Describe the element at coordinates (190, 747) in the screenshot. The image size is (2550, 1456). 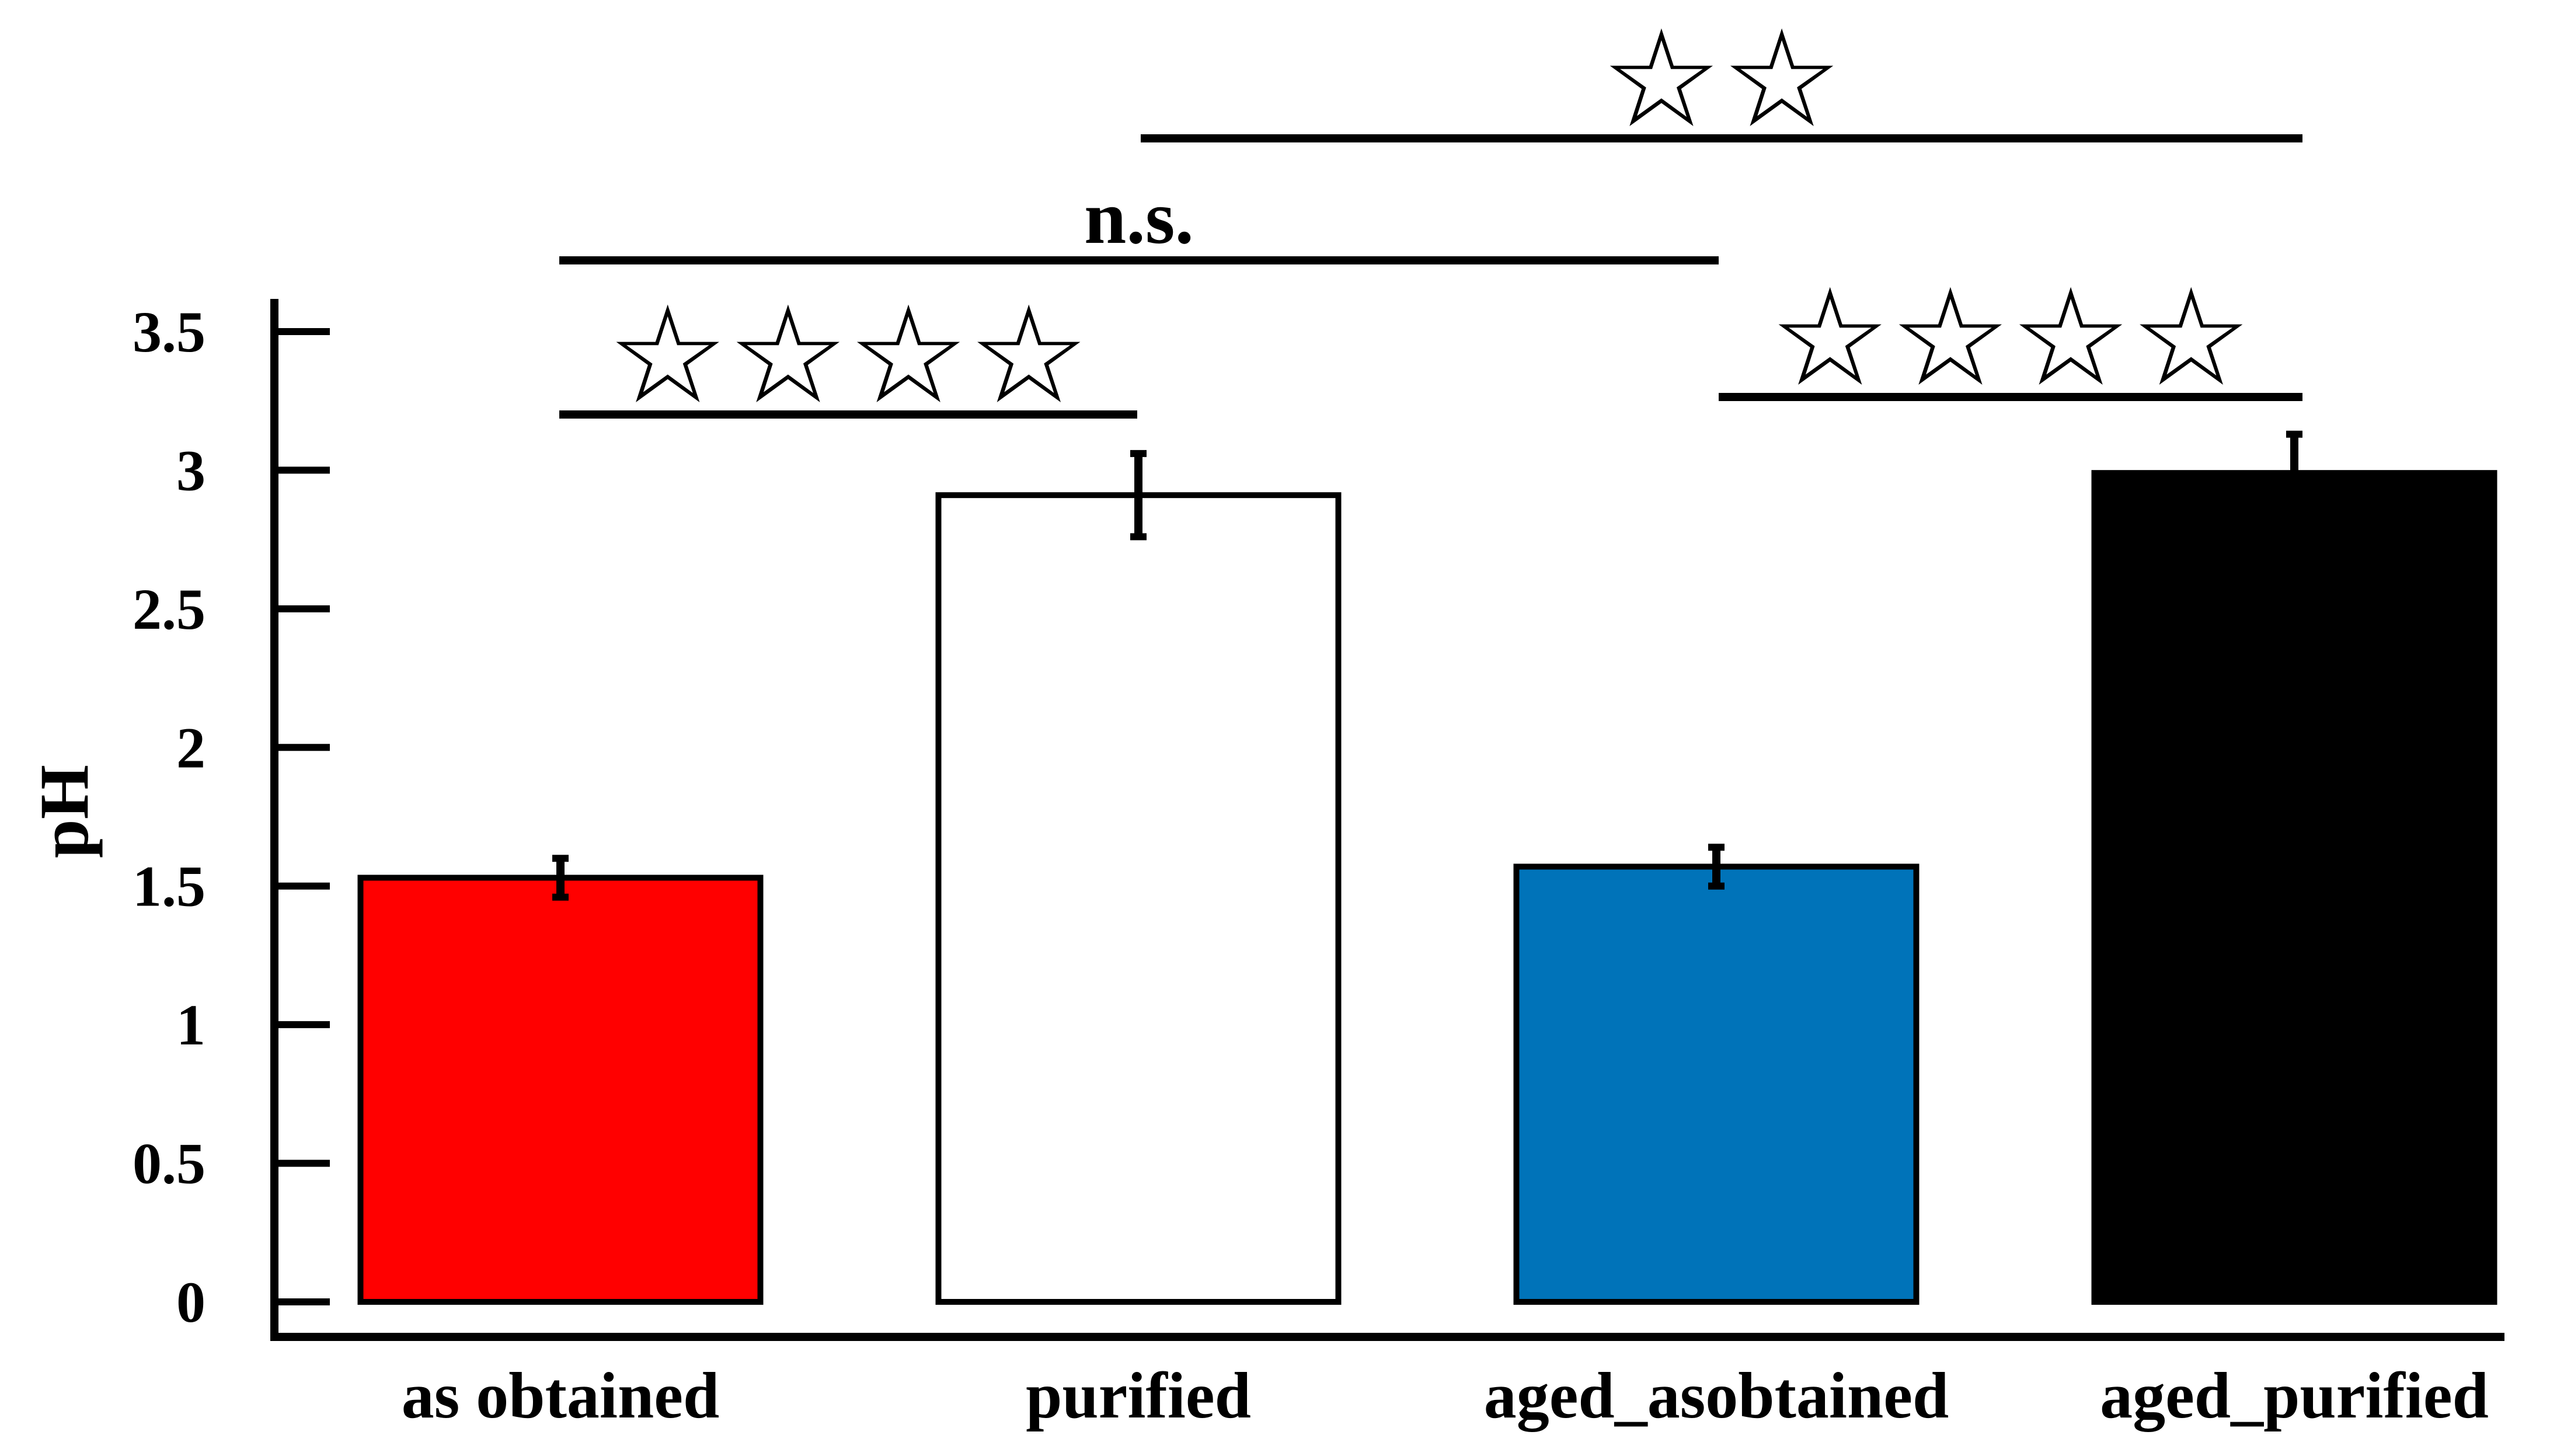
I see `y-tick-label: 2` at that location.